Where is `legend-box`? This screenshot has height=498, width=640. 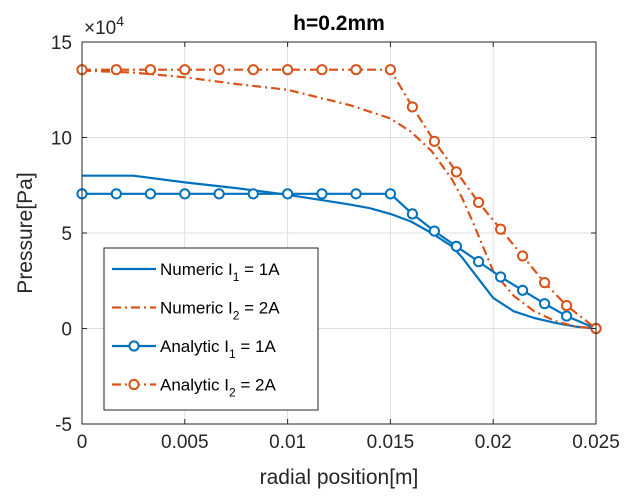 legend-box is located at coordinates (211, 329).